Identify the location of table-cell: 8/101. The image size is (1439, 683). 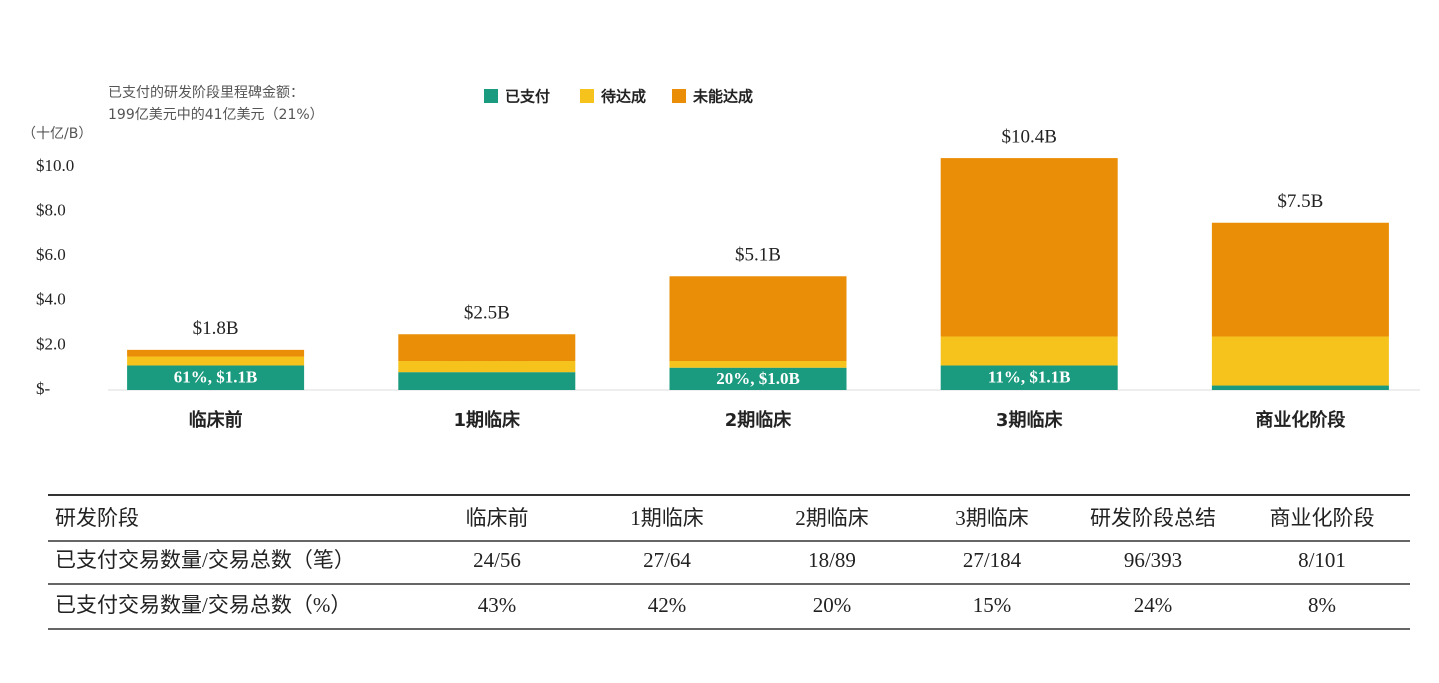
(1322, 560).